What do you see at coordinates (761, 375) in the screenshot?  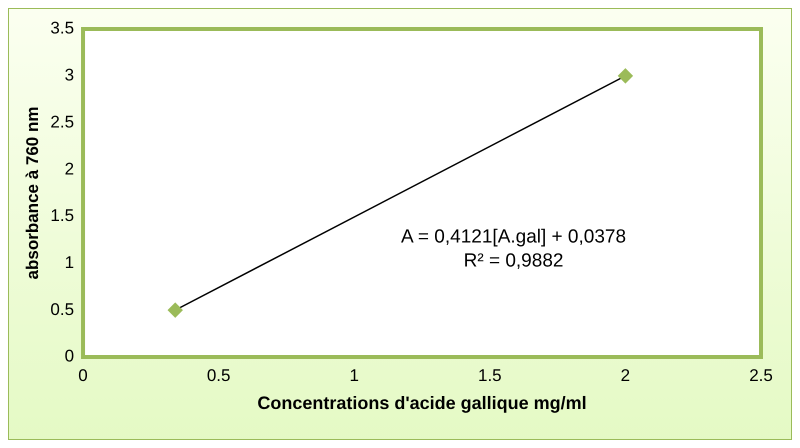 I see `x-tick-label: 2.5` at bounding box center [761, 375].